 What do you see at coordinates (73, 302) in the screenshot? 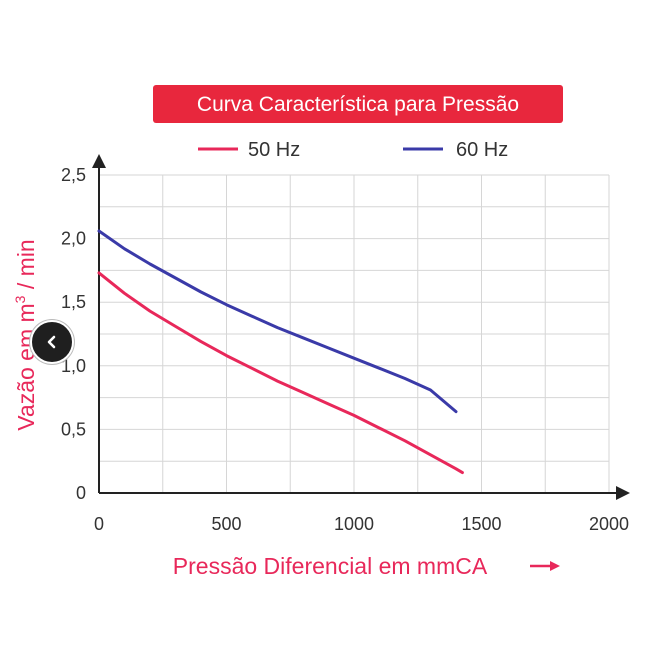
I see `y-tick-label: 1,5` at bounding box center [73, 302].